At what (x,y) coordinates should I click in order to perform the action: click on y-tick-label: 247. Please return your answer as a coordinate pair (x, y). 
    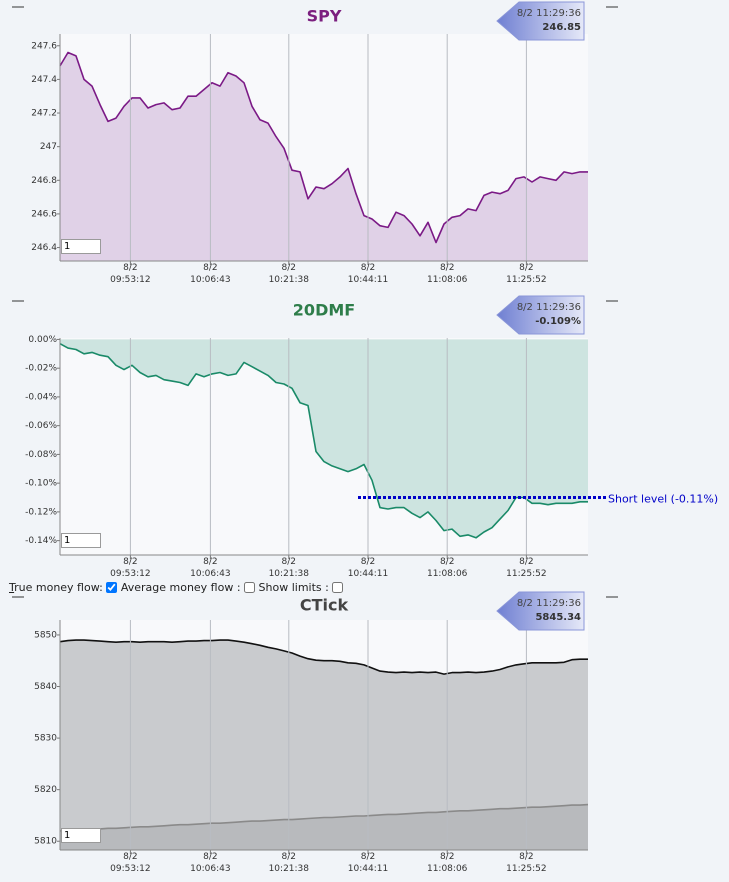
    Looking at the image, I should click on (48, 147).